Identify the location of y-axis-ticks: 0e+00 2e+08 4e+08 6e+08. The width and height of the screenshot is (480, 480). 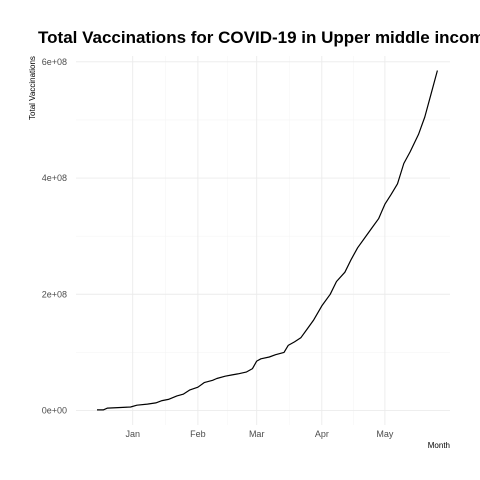
(54, 236).